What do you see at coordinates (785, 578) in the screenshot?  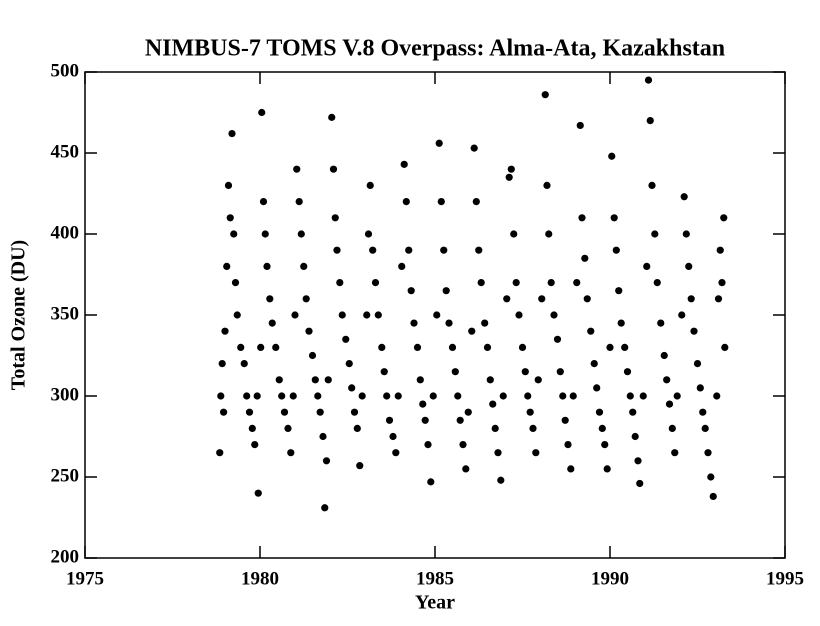 I see `x-tick-label: 1995` at bounding box center [785, 578].